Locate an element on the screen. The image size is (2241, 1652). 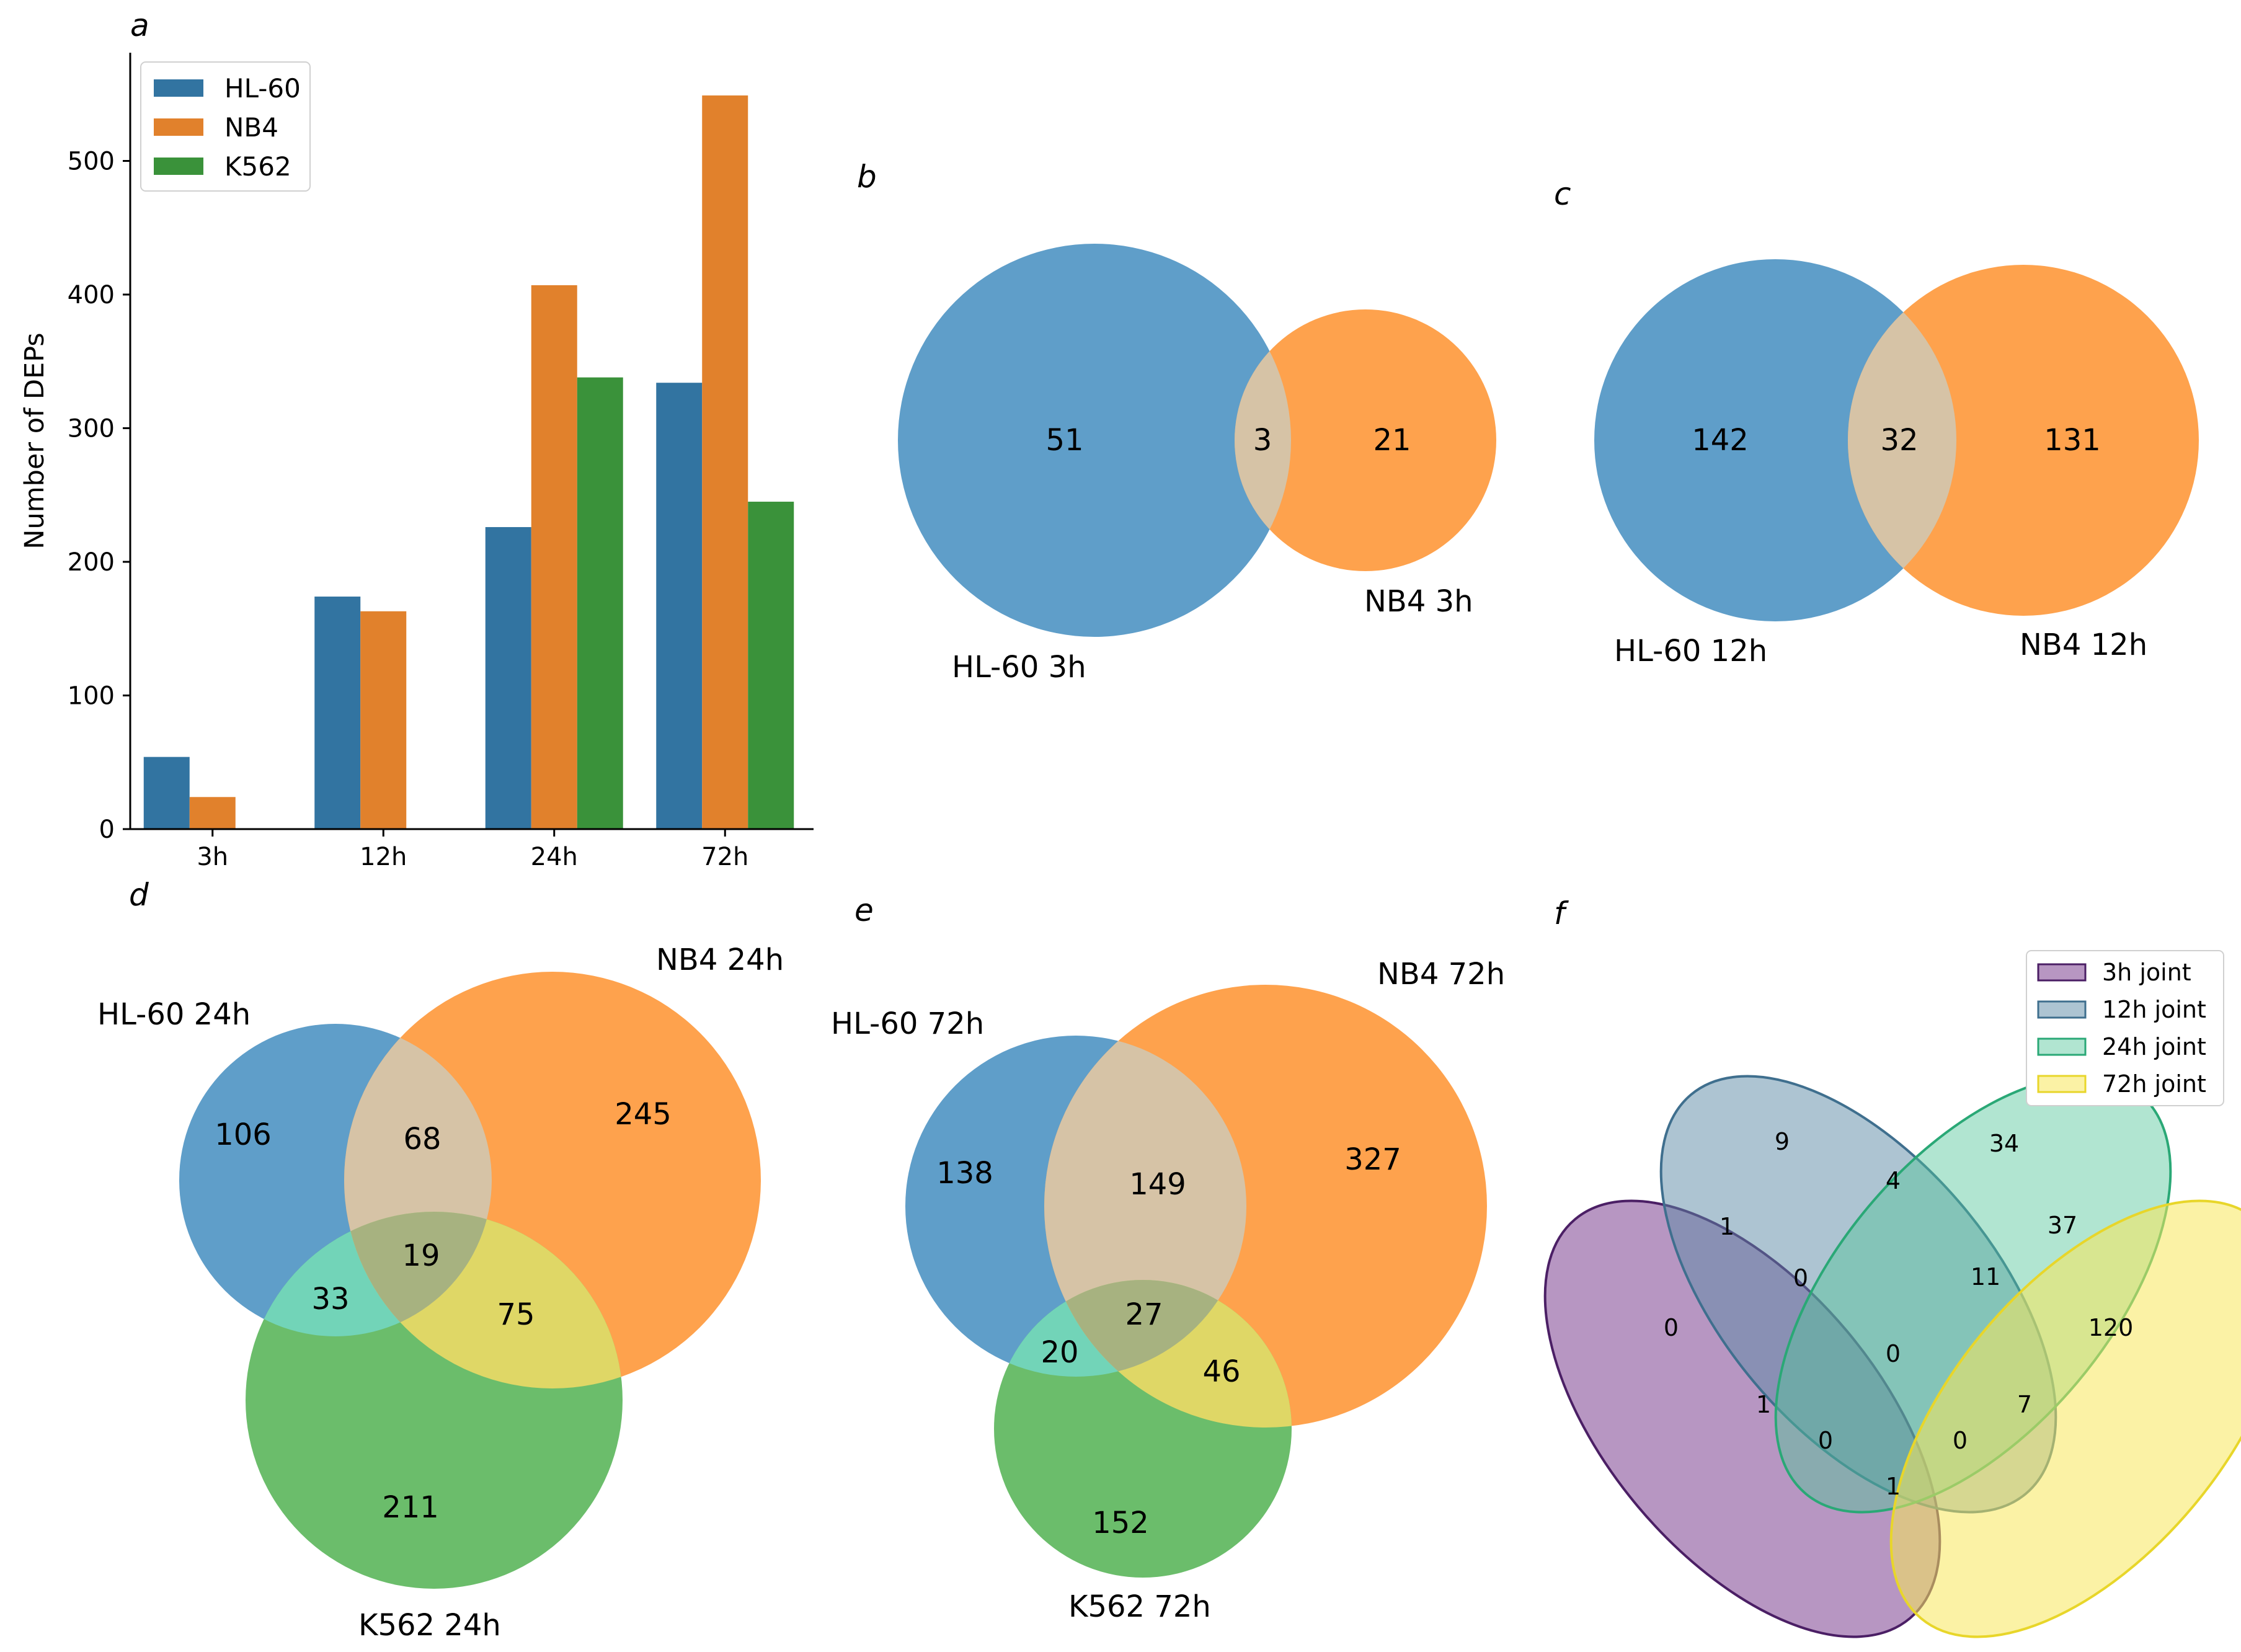
legend-label-nb4: NB4 is located at coordinates (251, 127).